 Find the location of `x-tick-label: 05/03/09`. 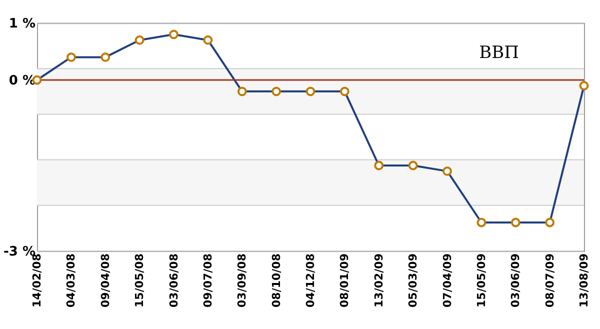

x-tick-label: 05/03/09 is located at coordinates (413, 281).